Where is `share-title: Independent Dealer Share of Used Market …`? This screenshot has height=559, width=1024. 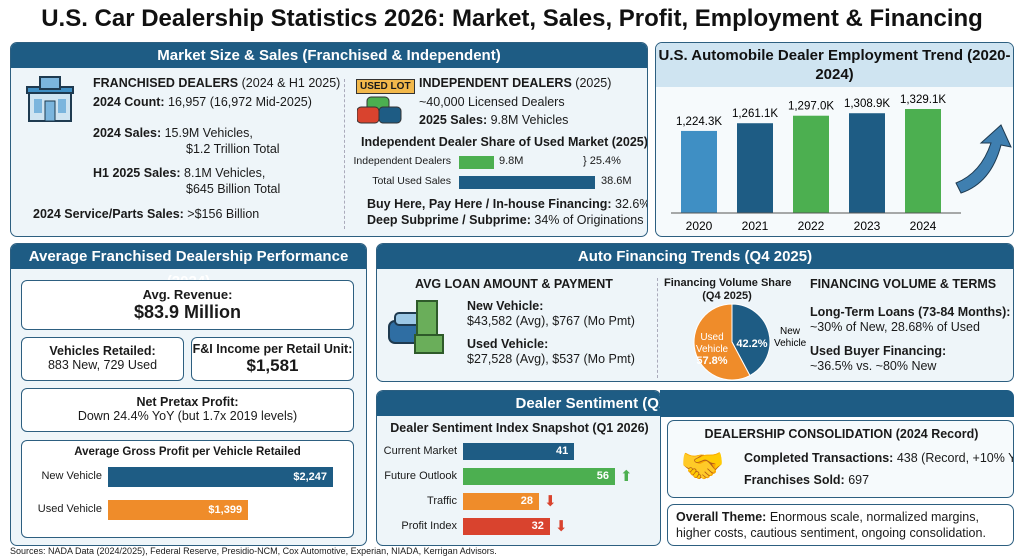
share-title: Independent Dealer Share of Used Market … is located at coordinates (504, 142).